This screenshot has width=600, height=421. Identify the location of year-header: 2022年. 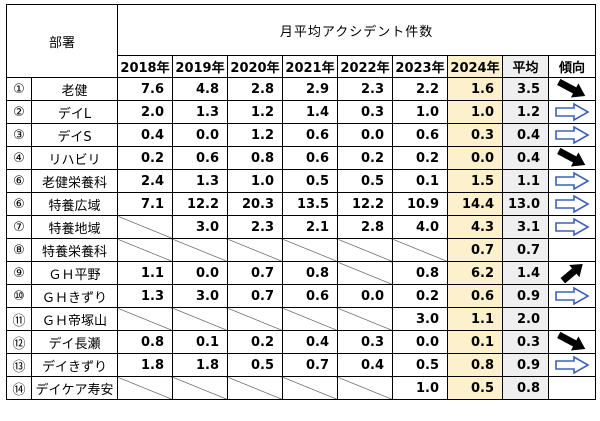
(365, 66).